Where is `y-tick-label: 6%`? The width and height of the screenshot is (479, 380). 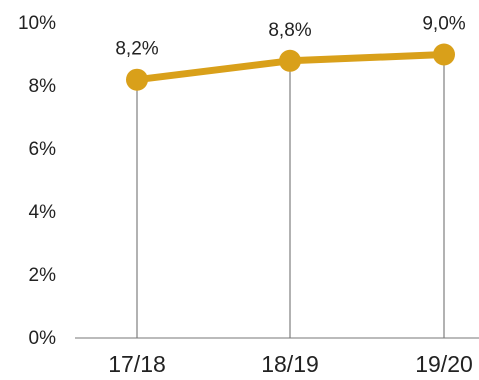 y-tick-label: 6% is located at coordinates (43, 149).